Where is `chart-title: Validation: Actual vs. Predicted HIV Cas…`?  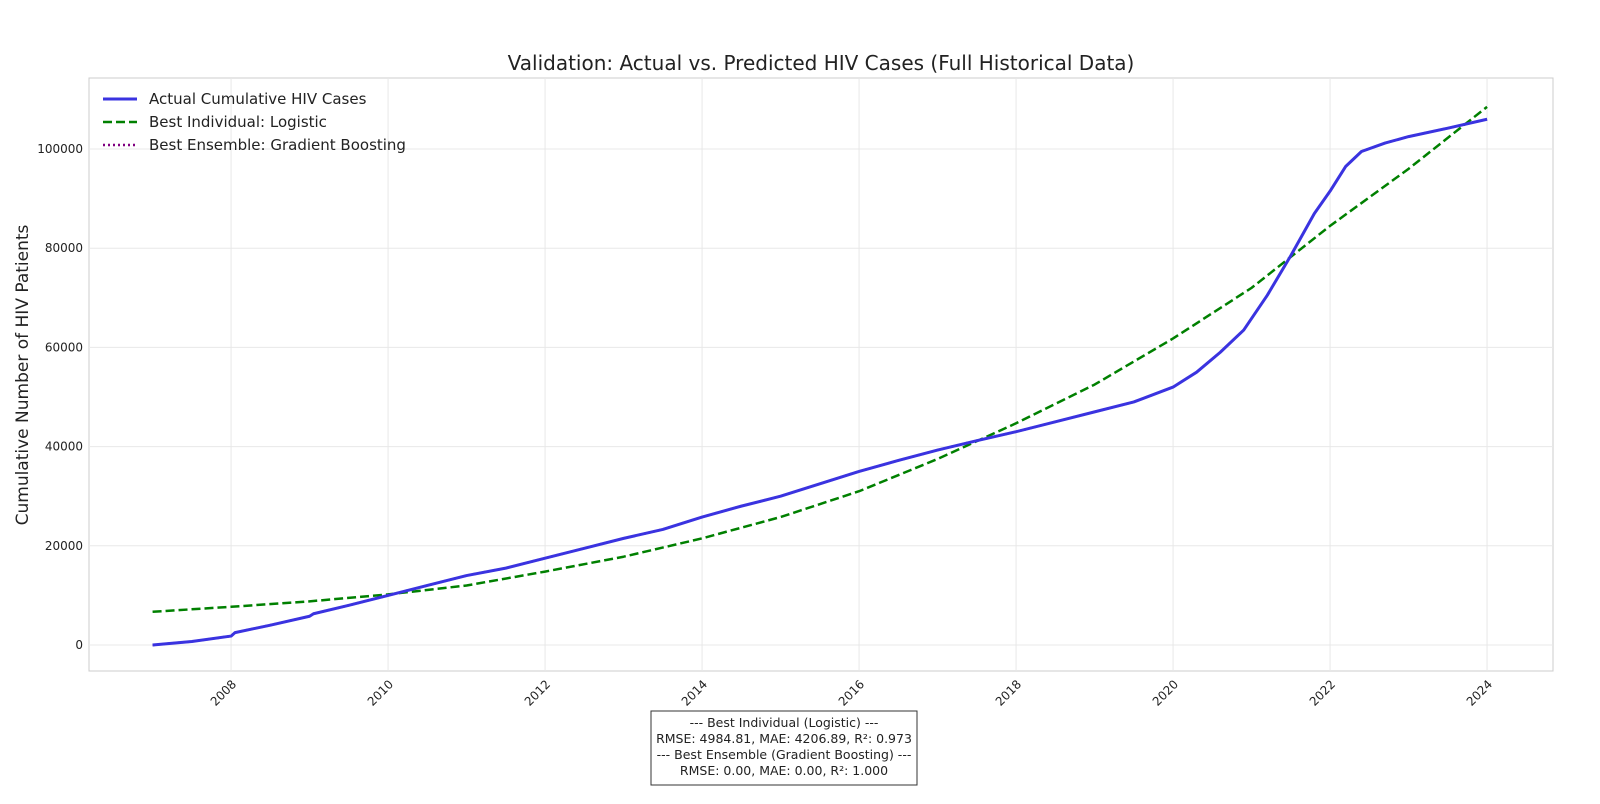
chart-title: Validation: Actual vs. Predicted HIV Cas… is located at coordinates (821, 63).